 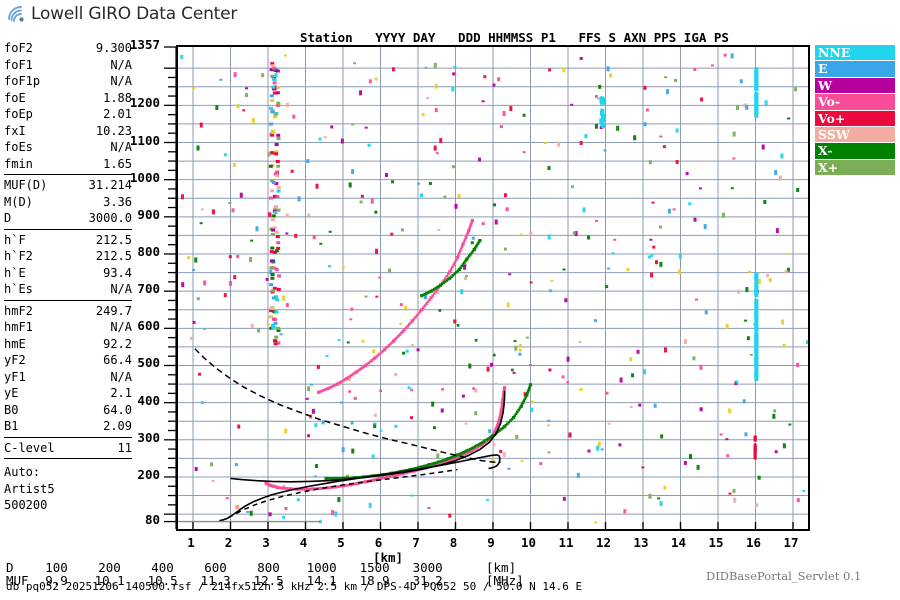 I want to click on x-tick-label: 4, so click(x=303, y=542).